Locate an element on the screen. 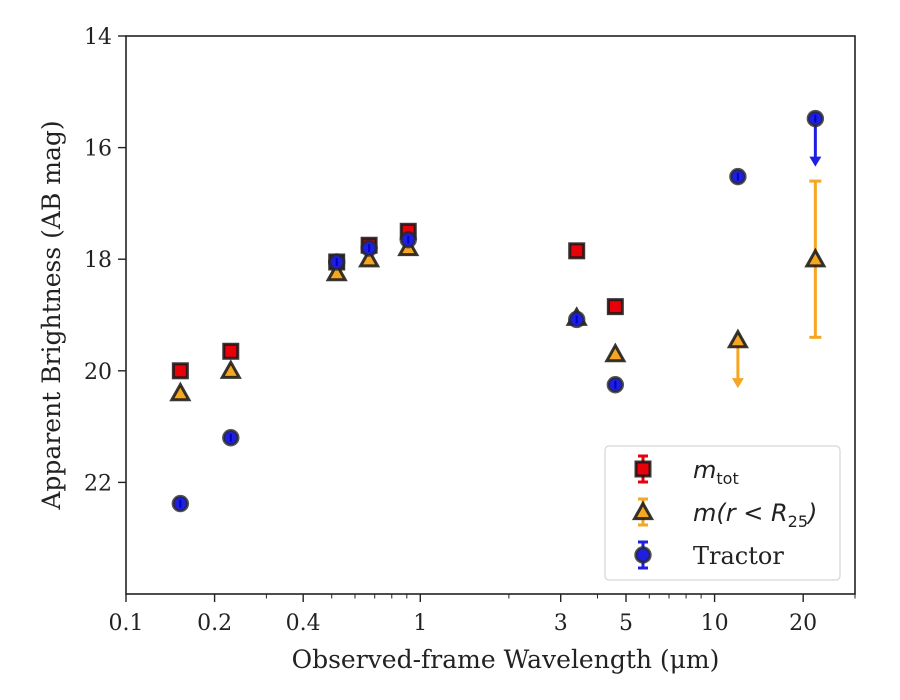  x-tick-label: 3 is located at coordinates (561, 623).